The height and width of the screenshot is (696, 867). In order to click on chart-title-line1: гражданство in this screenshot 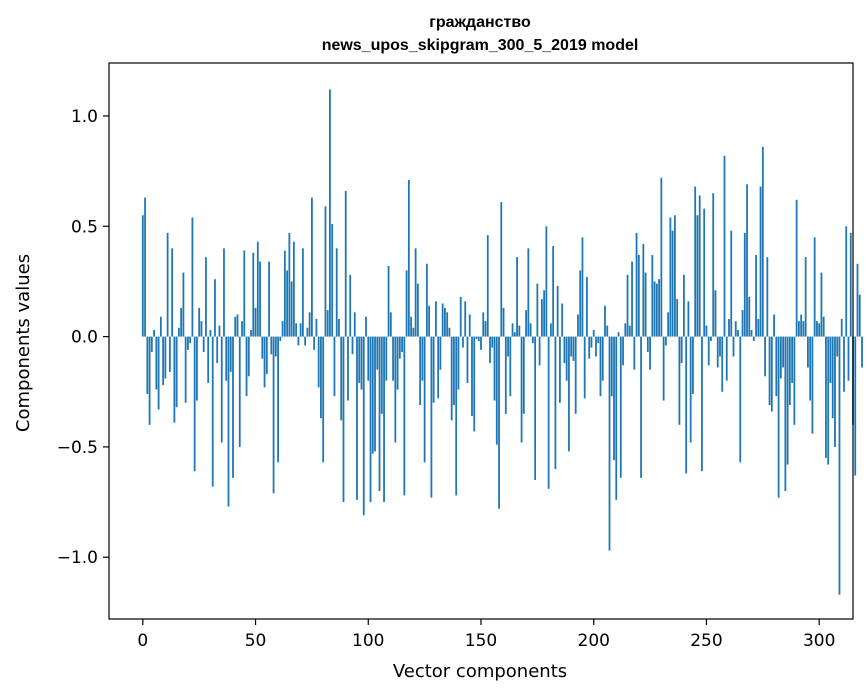, I will do `click(480, 22)`.